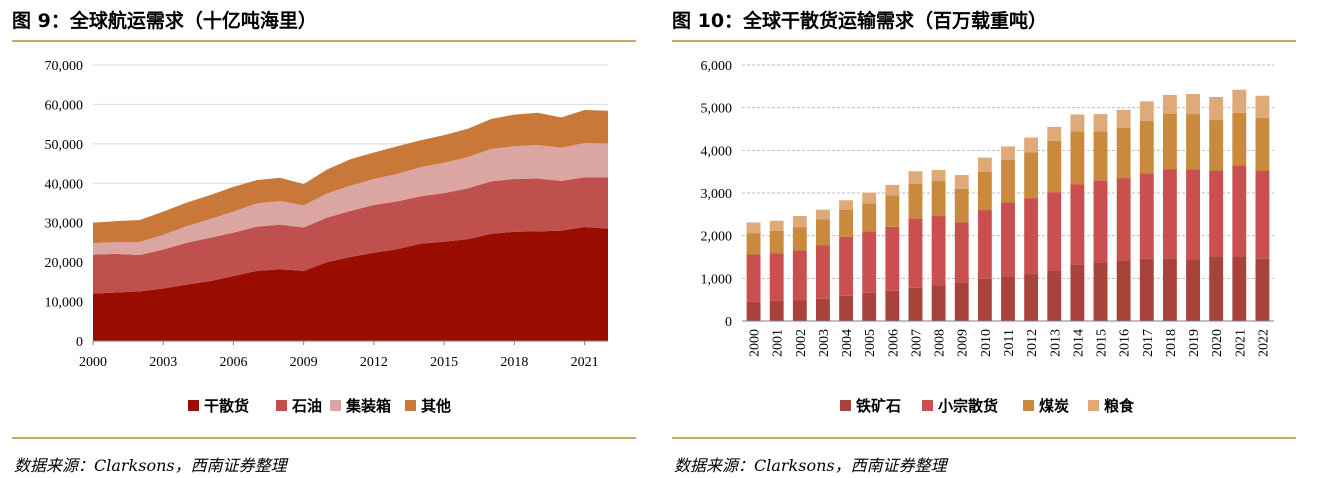 The width and height of the screenshot is (1325, 478). I want to click on y-tick-label: 50,000, so click(64, 145).